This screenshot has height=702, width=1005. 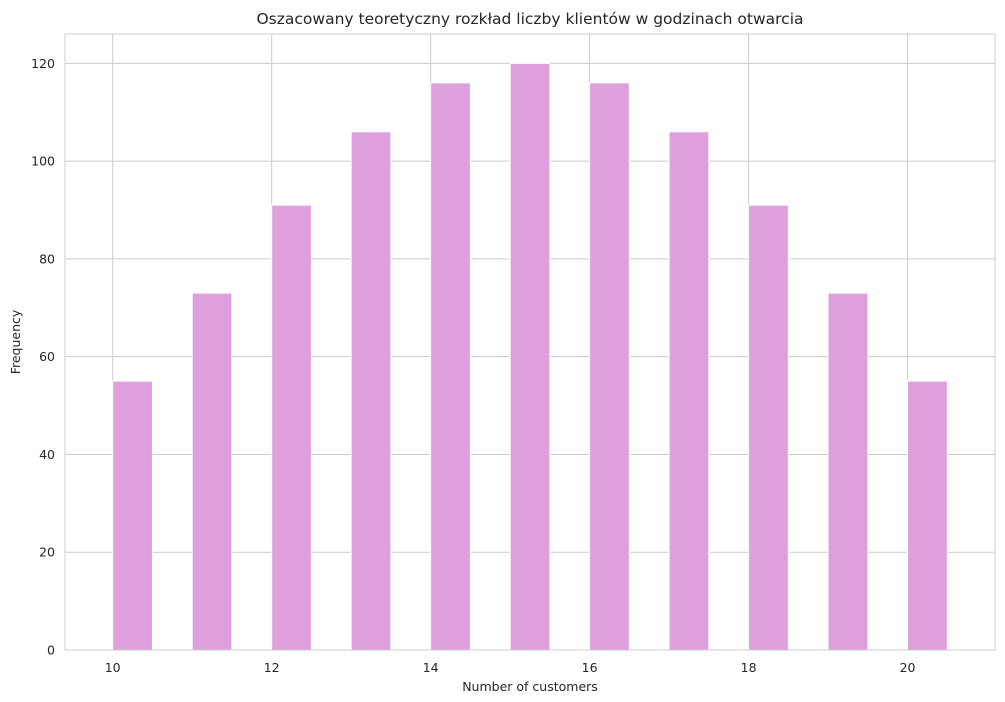 I want to click on y-tick-label: 80, so click(x=47, y=258).